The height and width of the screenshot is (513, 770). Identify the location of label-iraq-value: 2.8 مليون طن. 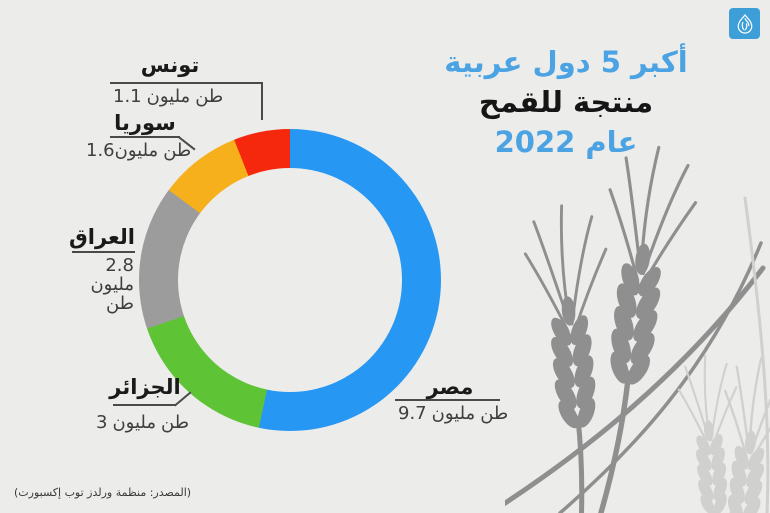
(112, 284).